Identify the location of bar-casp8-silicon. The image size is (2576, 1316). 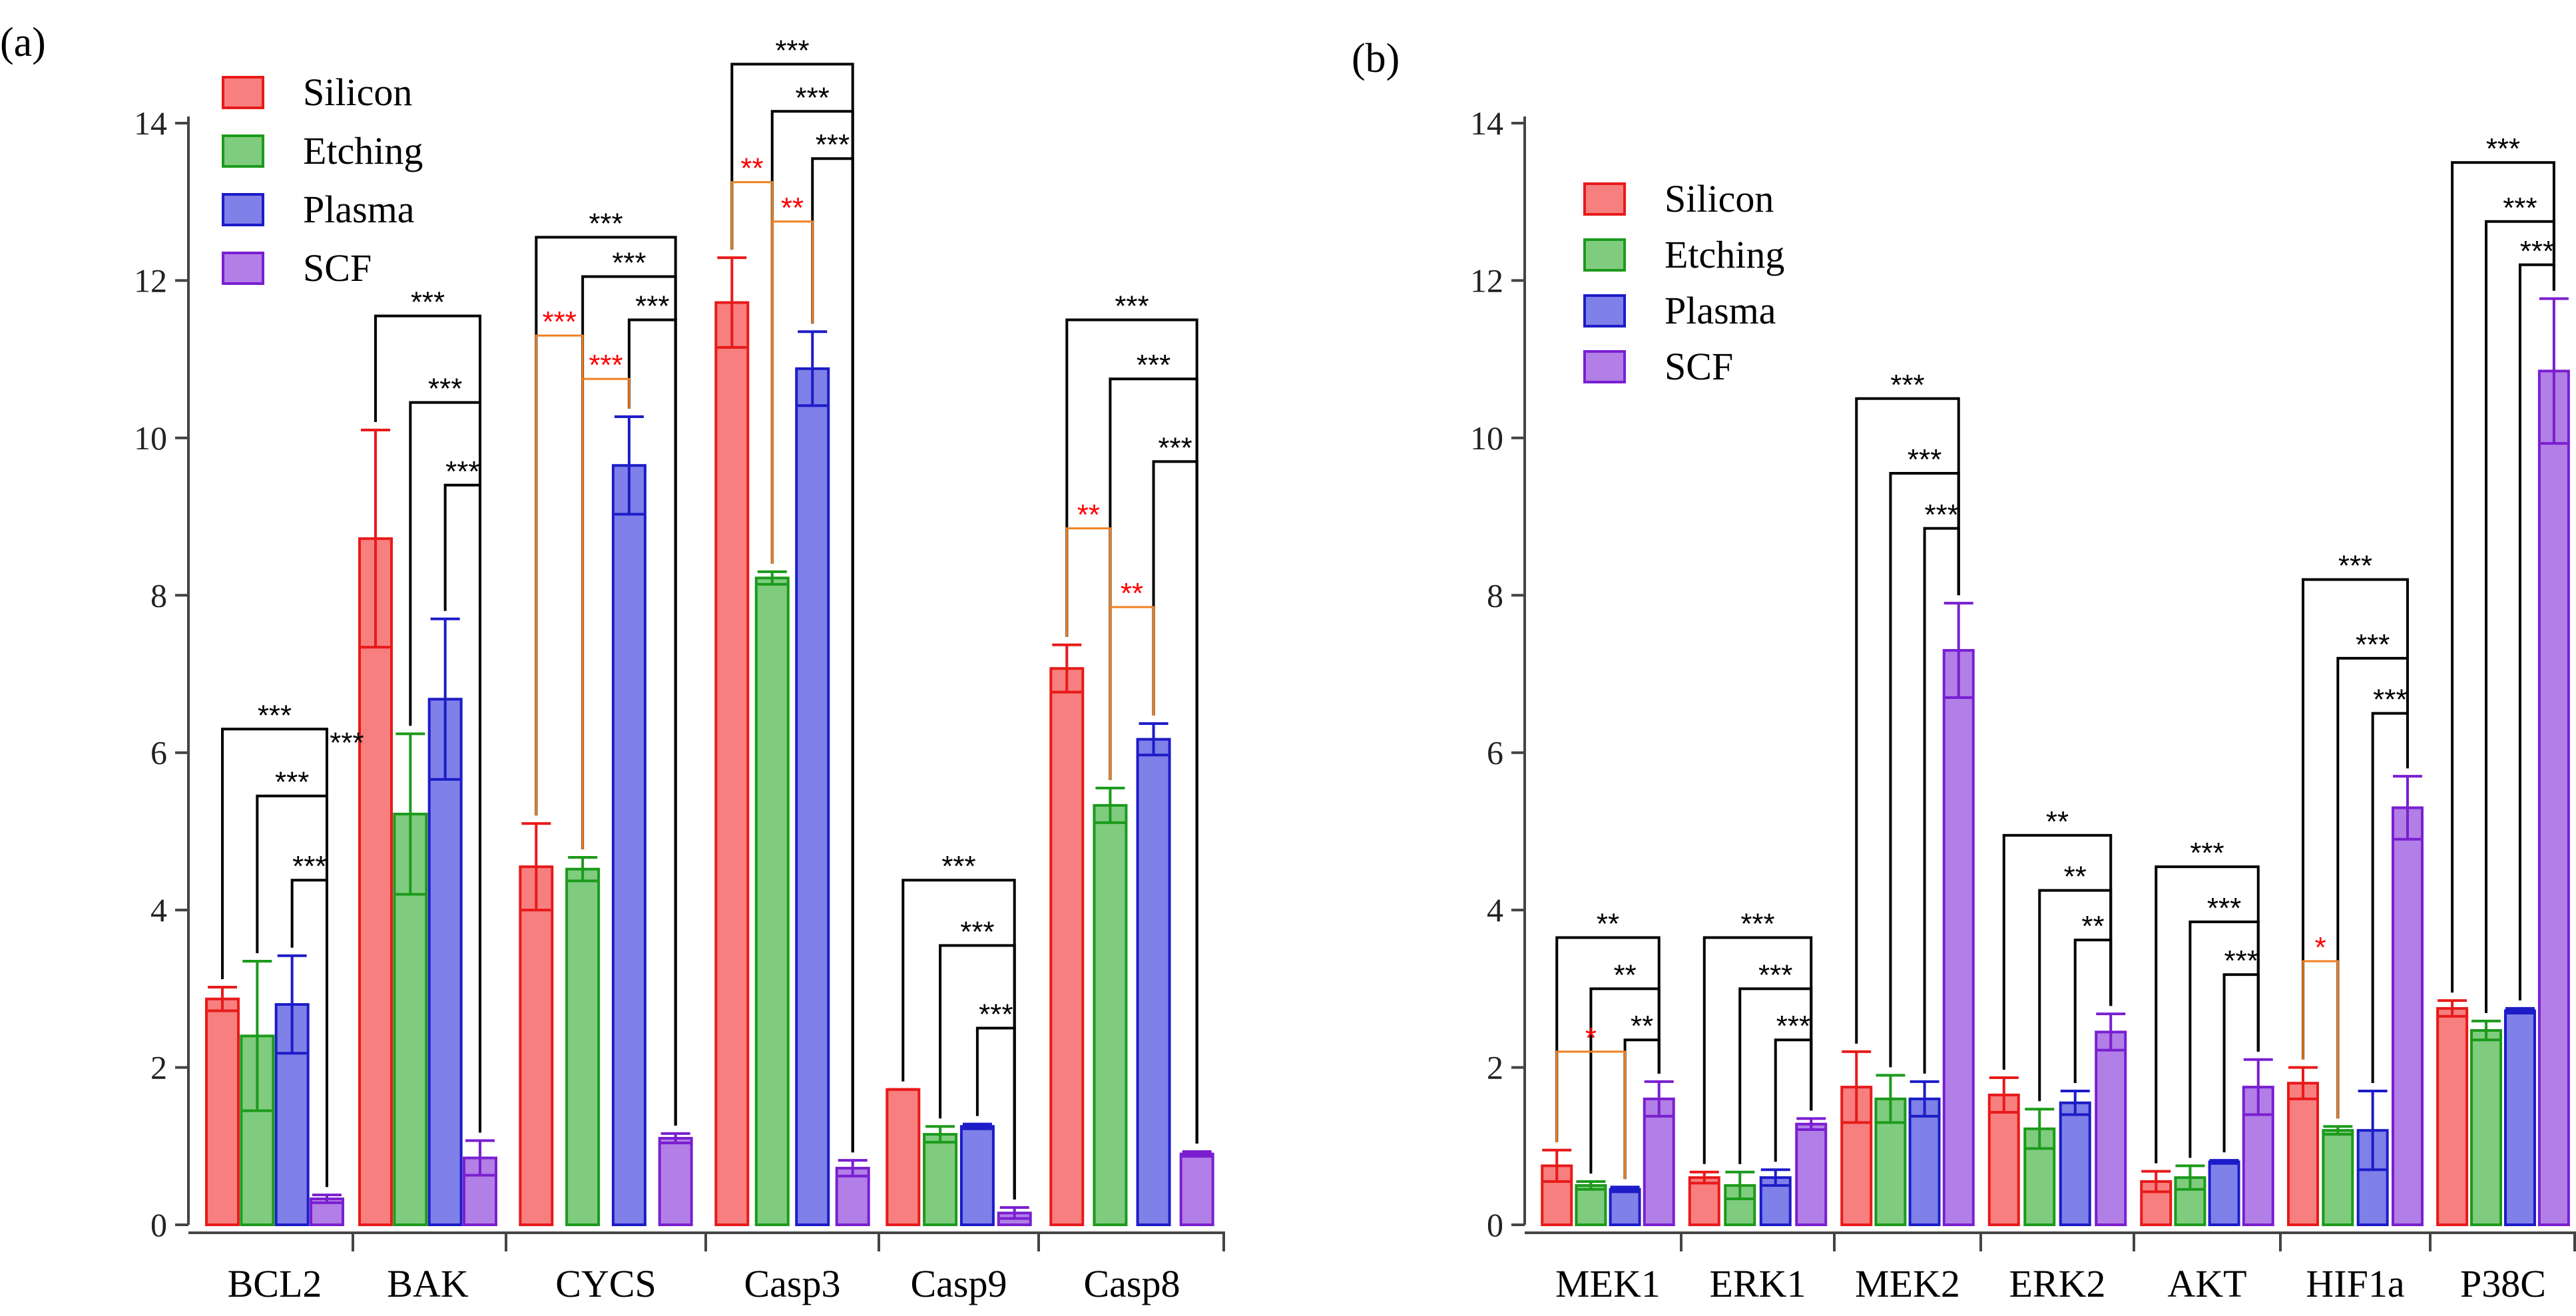
(1067, 946).